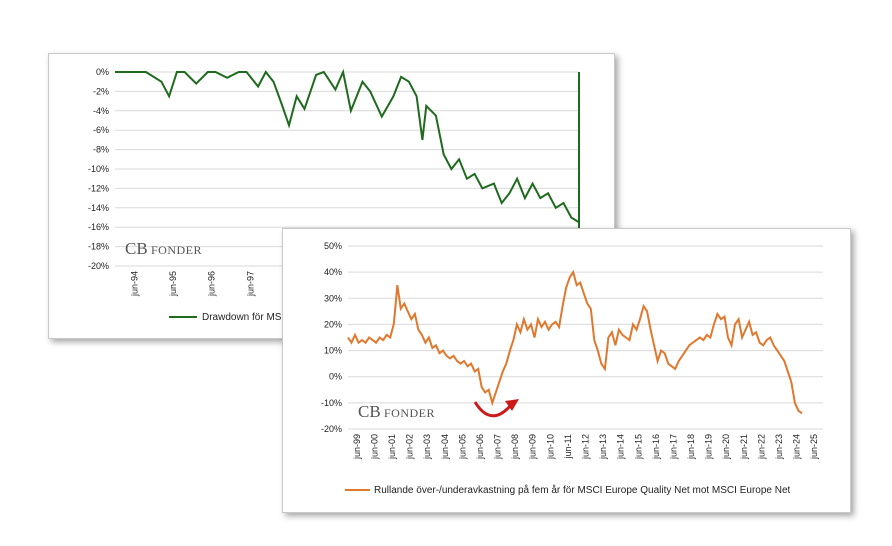  What do you see at coordinates (101, 150) in the screenshot?
I see `y-tick-label: -8%` at bounding box center [101, 150].